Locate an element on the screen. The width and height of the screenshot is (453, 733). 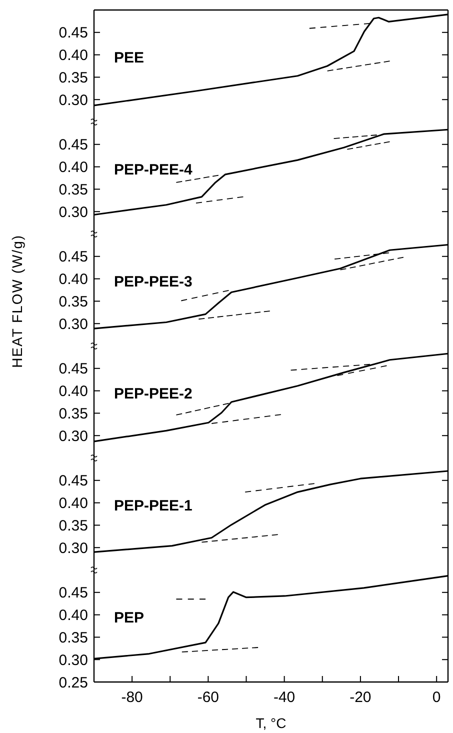
series-label: PEP-PEE-3 is located at coordinates (153, 282).